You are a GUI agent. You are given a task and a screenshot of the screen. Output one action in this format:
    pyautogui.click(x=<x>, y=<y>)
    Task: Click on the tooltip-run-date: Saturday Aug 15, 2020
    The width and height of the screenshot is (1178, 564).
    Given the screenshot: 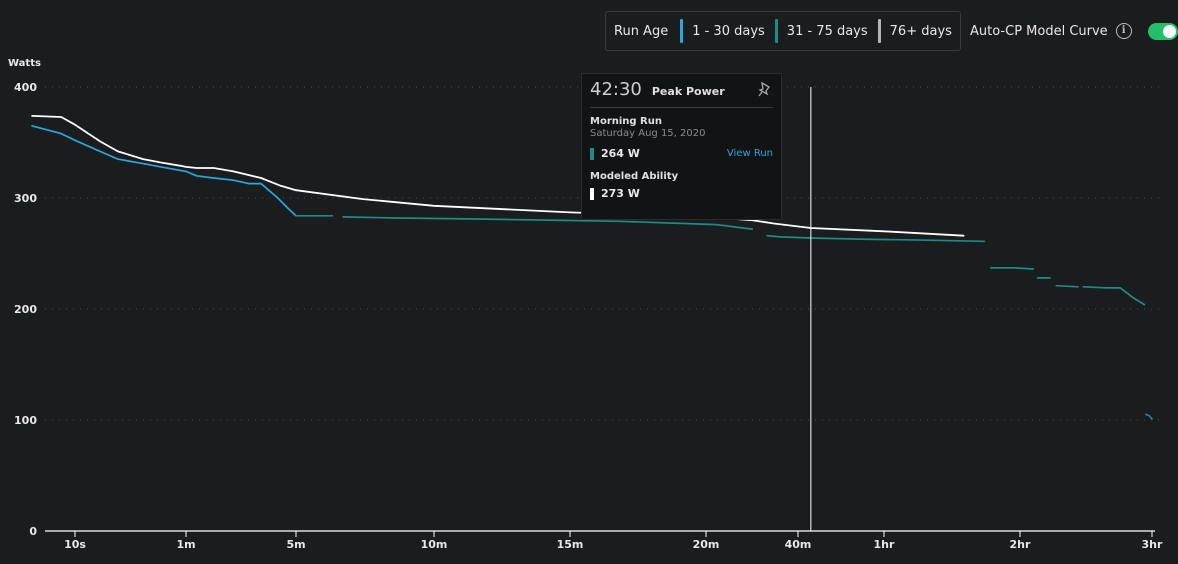 What is the action you would take?
    pyautogui.click(x=648, y=133)
    